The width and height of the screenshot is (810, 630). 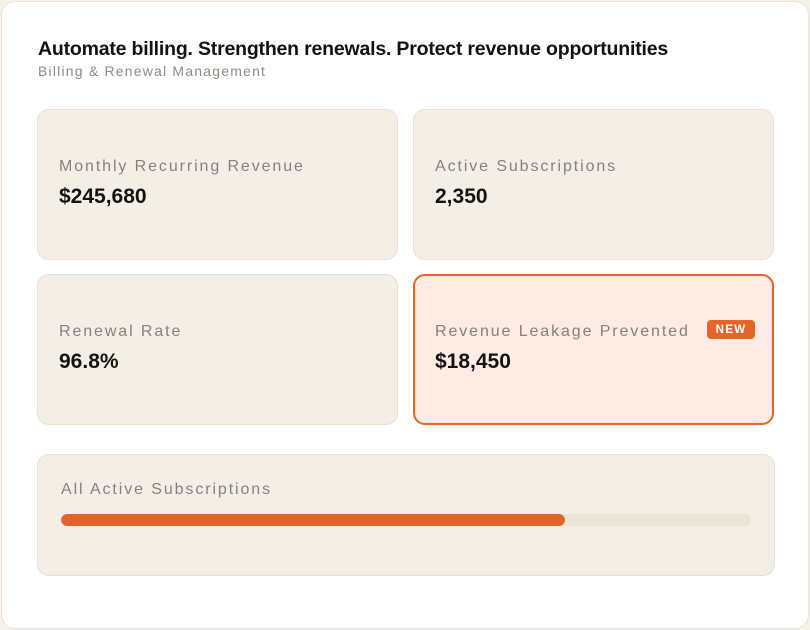 I want to click on page-subtitle: Billing & Renewal Management, so click(x=152, y=71).